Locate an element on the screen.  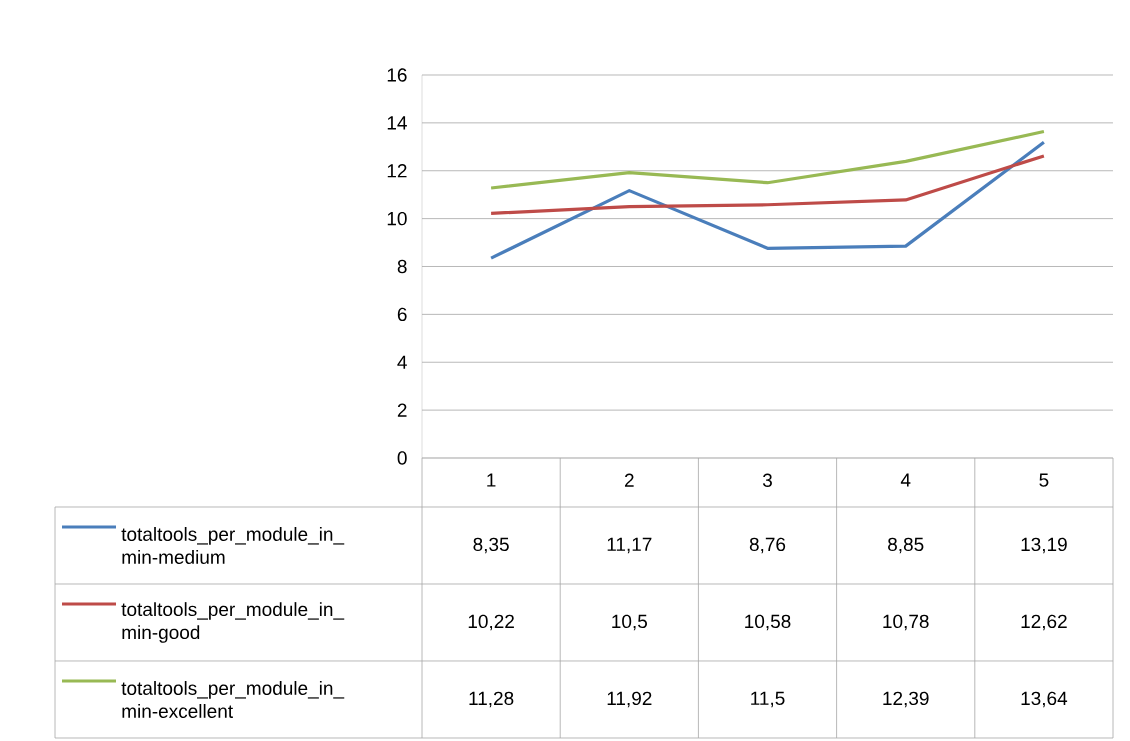
legend-label: totaltools_per_module_in_min-excellent is located at coordinates (233, 699).